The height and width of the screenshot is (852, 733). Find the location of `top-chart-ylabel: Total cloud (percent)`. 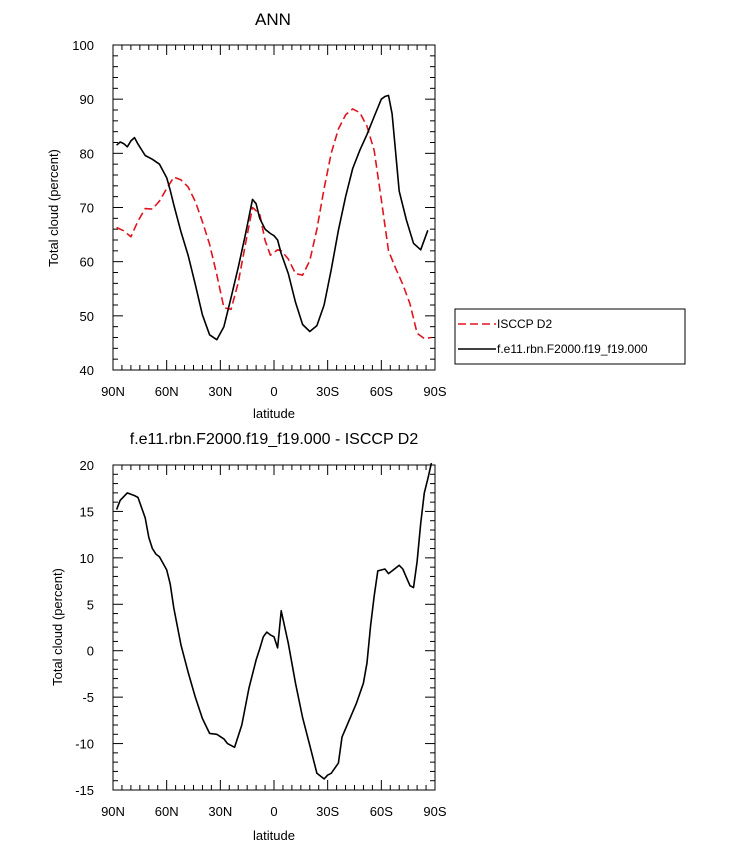

top-chart-ylabel: Total cloud (percent) is located at coordinates (53, 208).